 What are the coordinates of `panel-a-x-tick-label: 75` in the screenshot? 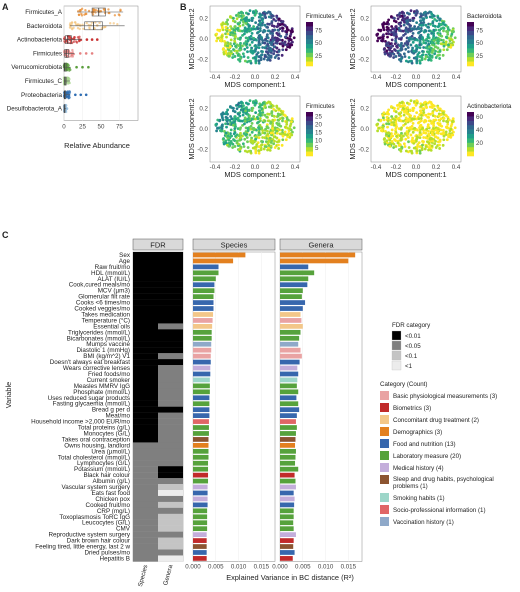 It's located at (119, 126).